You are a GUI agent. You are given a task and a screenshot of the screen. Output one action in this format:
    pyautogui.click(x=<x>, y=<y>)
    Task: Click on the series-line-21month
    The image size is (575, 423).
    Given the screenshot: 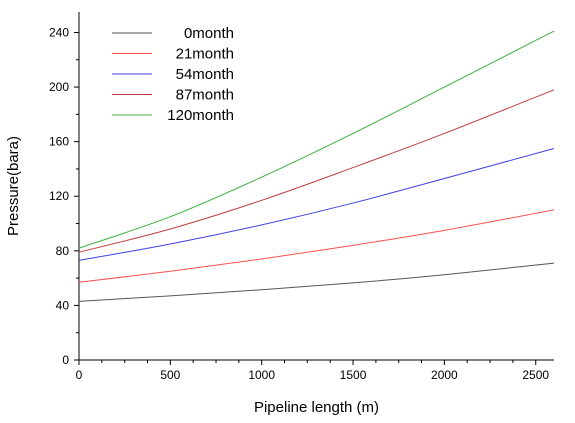 What is the action you would take?
    pyautogui.click(x=316, y=246)
    